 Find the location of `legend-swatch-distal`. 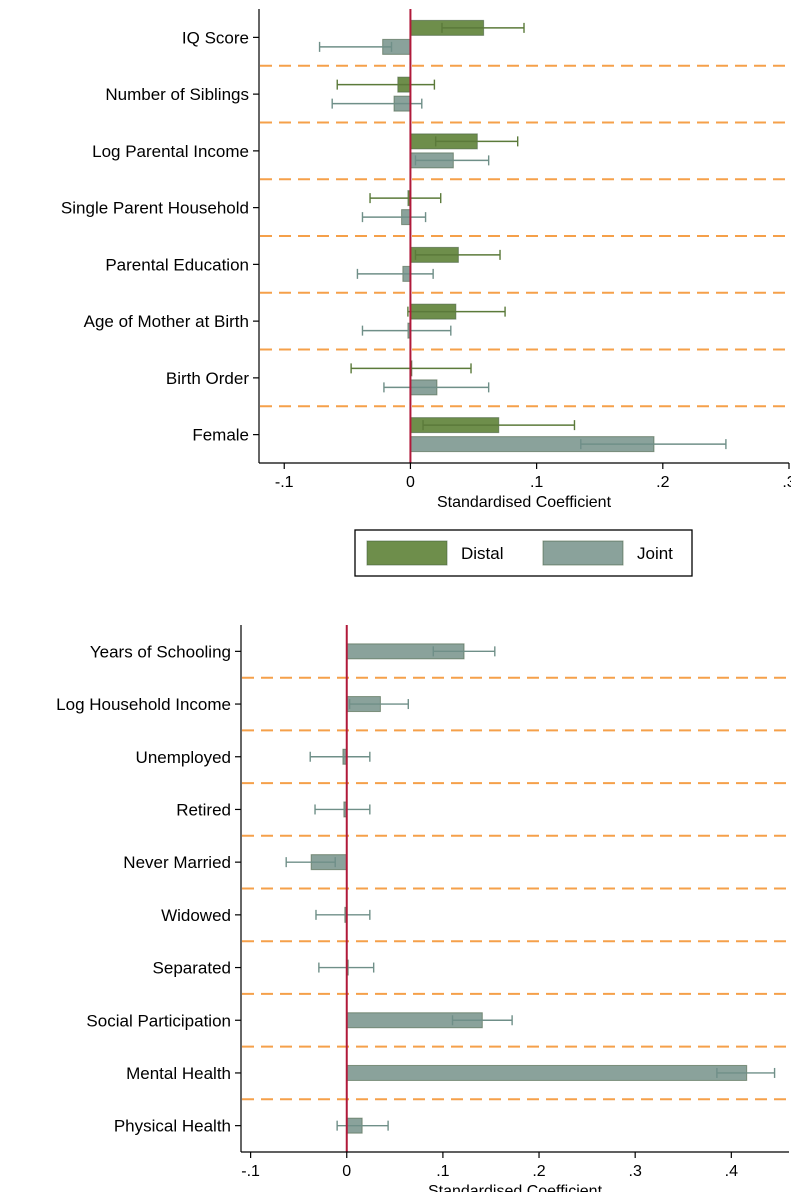

legend-swatch-distal is located at coordinates (407, 553).